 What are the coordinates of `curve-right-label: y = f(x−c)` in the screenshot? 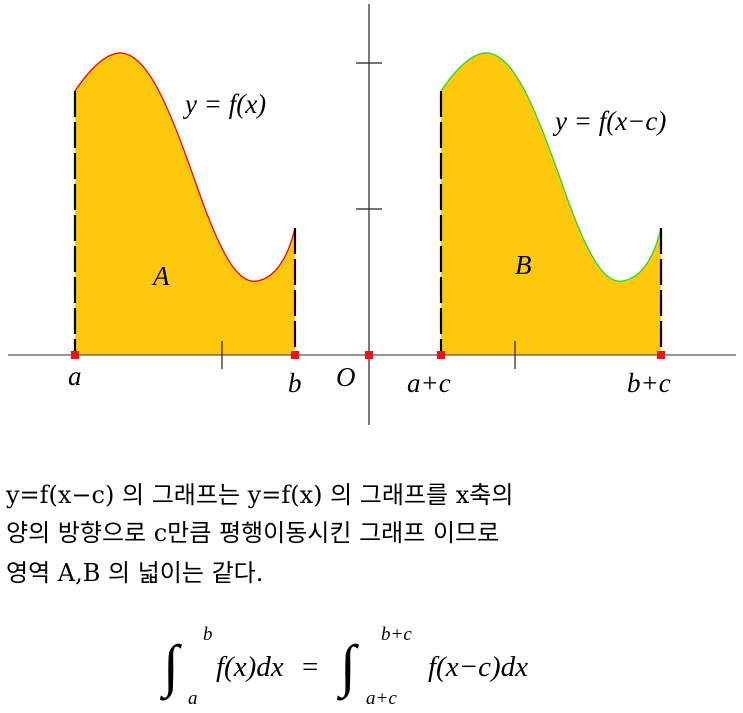 It's located at (609, 121).